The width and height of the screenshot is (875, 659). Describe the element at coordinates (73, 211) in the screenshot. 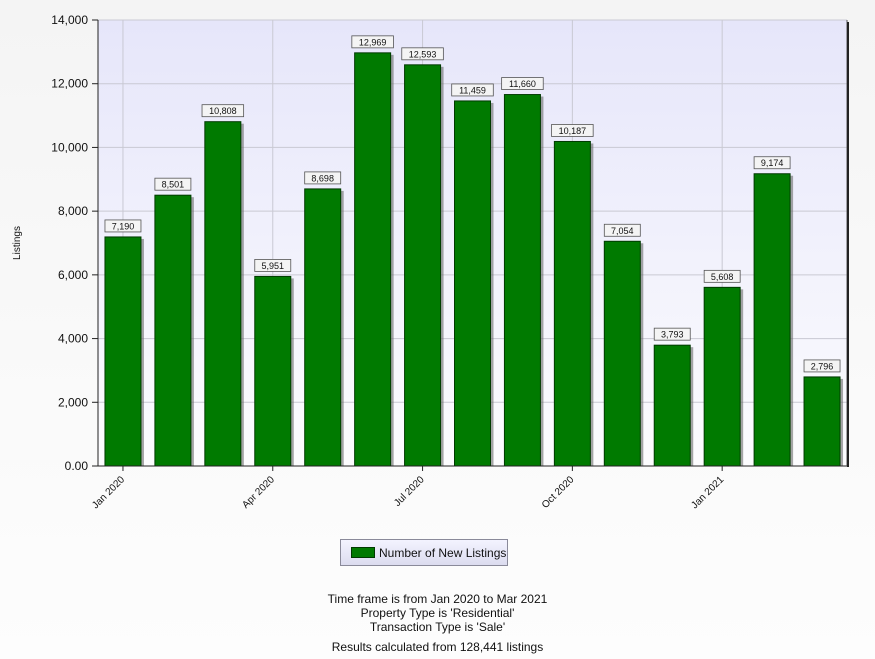

I see `y-tick-label: 8,000` at that location.